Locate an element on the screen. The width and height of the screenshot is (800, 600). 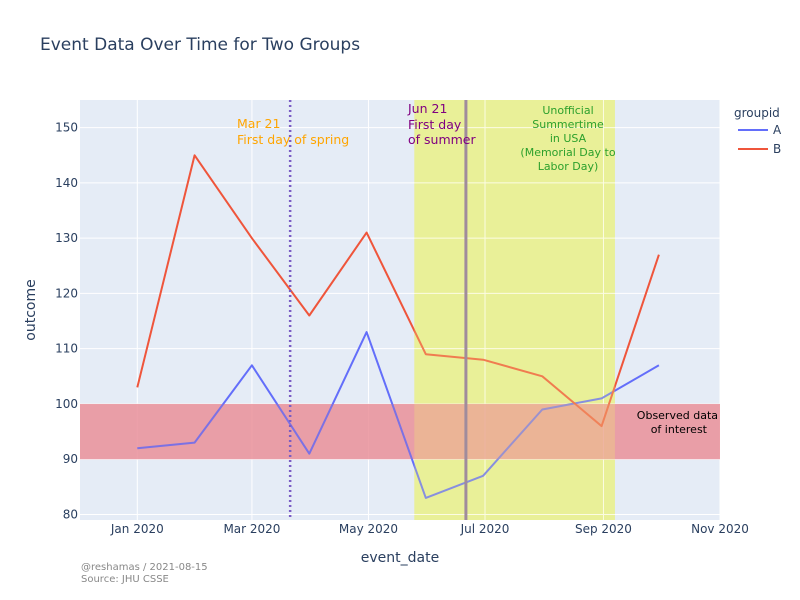
summer-label-line2: First day is located at coordinates (435, 124).